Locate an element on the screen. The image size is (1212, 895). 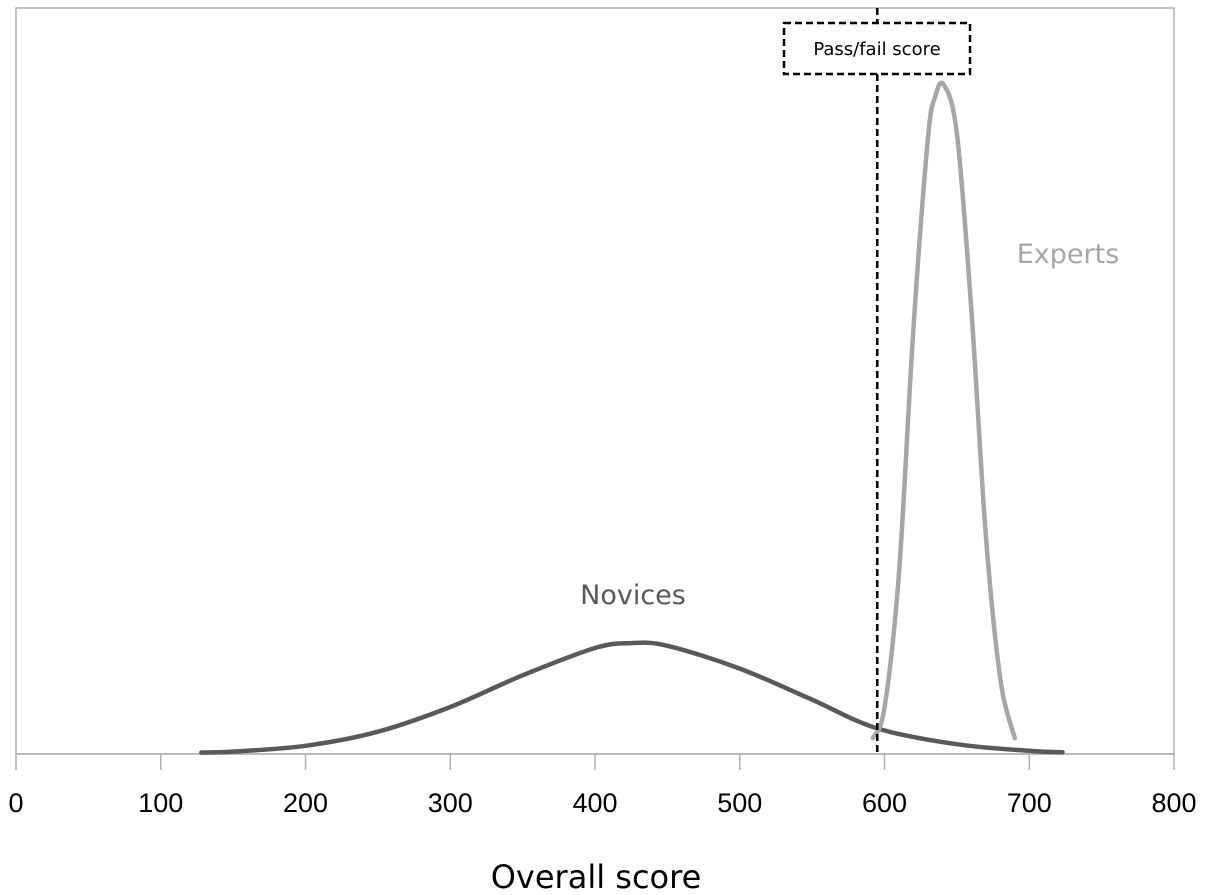
x-tick-label: 500 is located at coordinates (739, 803).